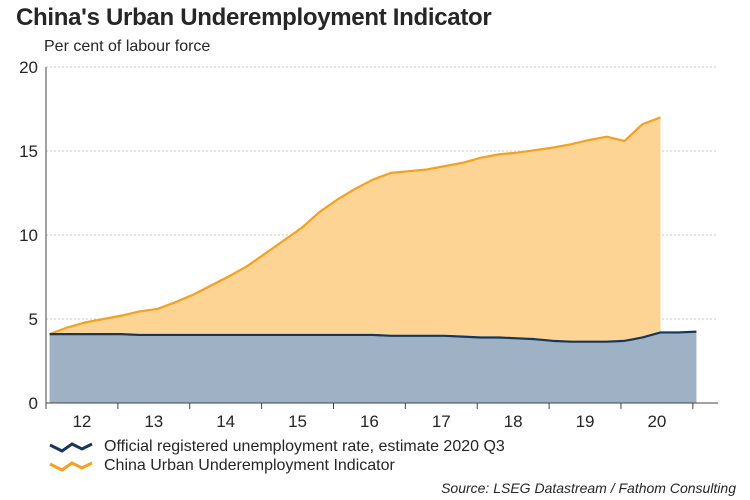  Describe the element at coordinates (249, 465) in the screenshot. I see `legend-label-indicator: China Urban Underemployment Indicator` at that location.